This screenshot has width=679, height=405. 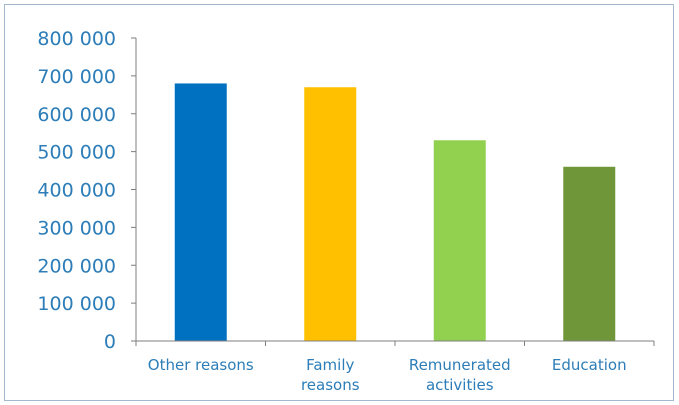 I want to click on y-tick-label: 500 000, so click(x=76, y=153).